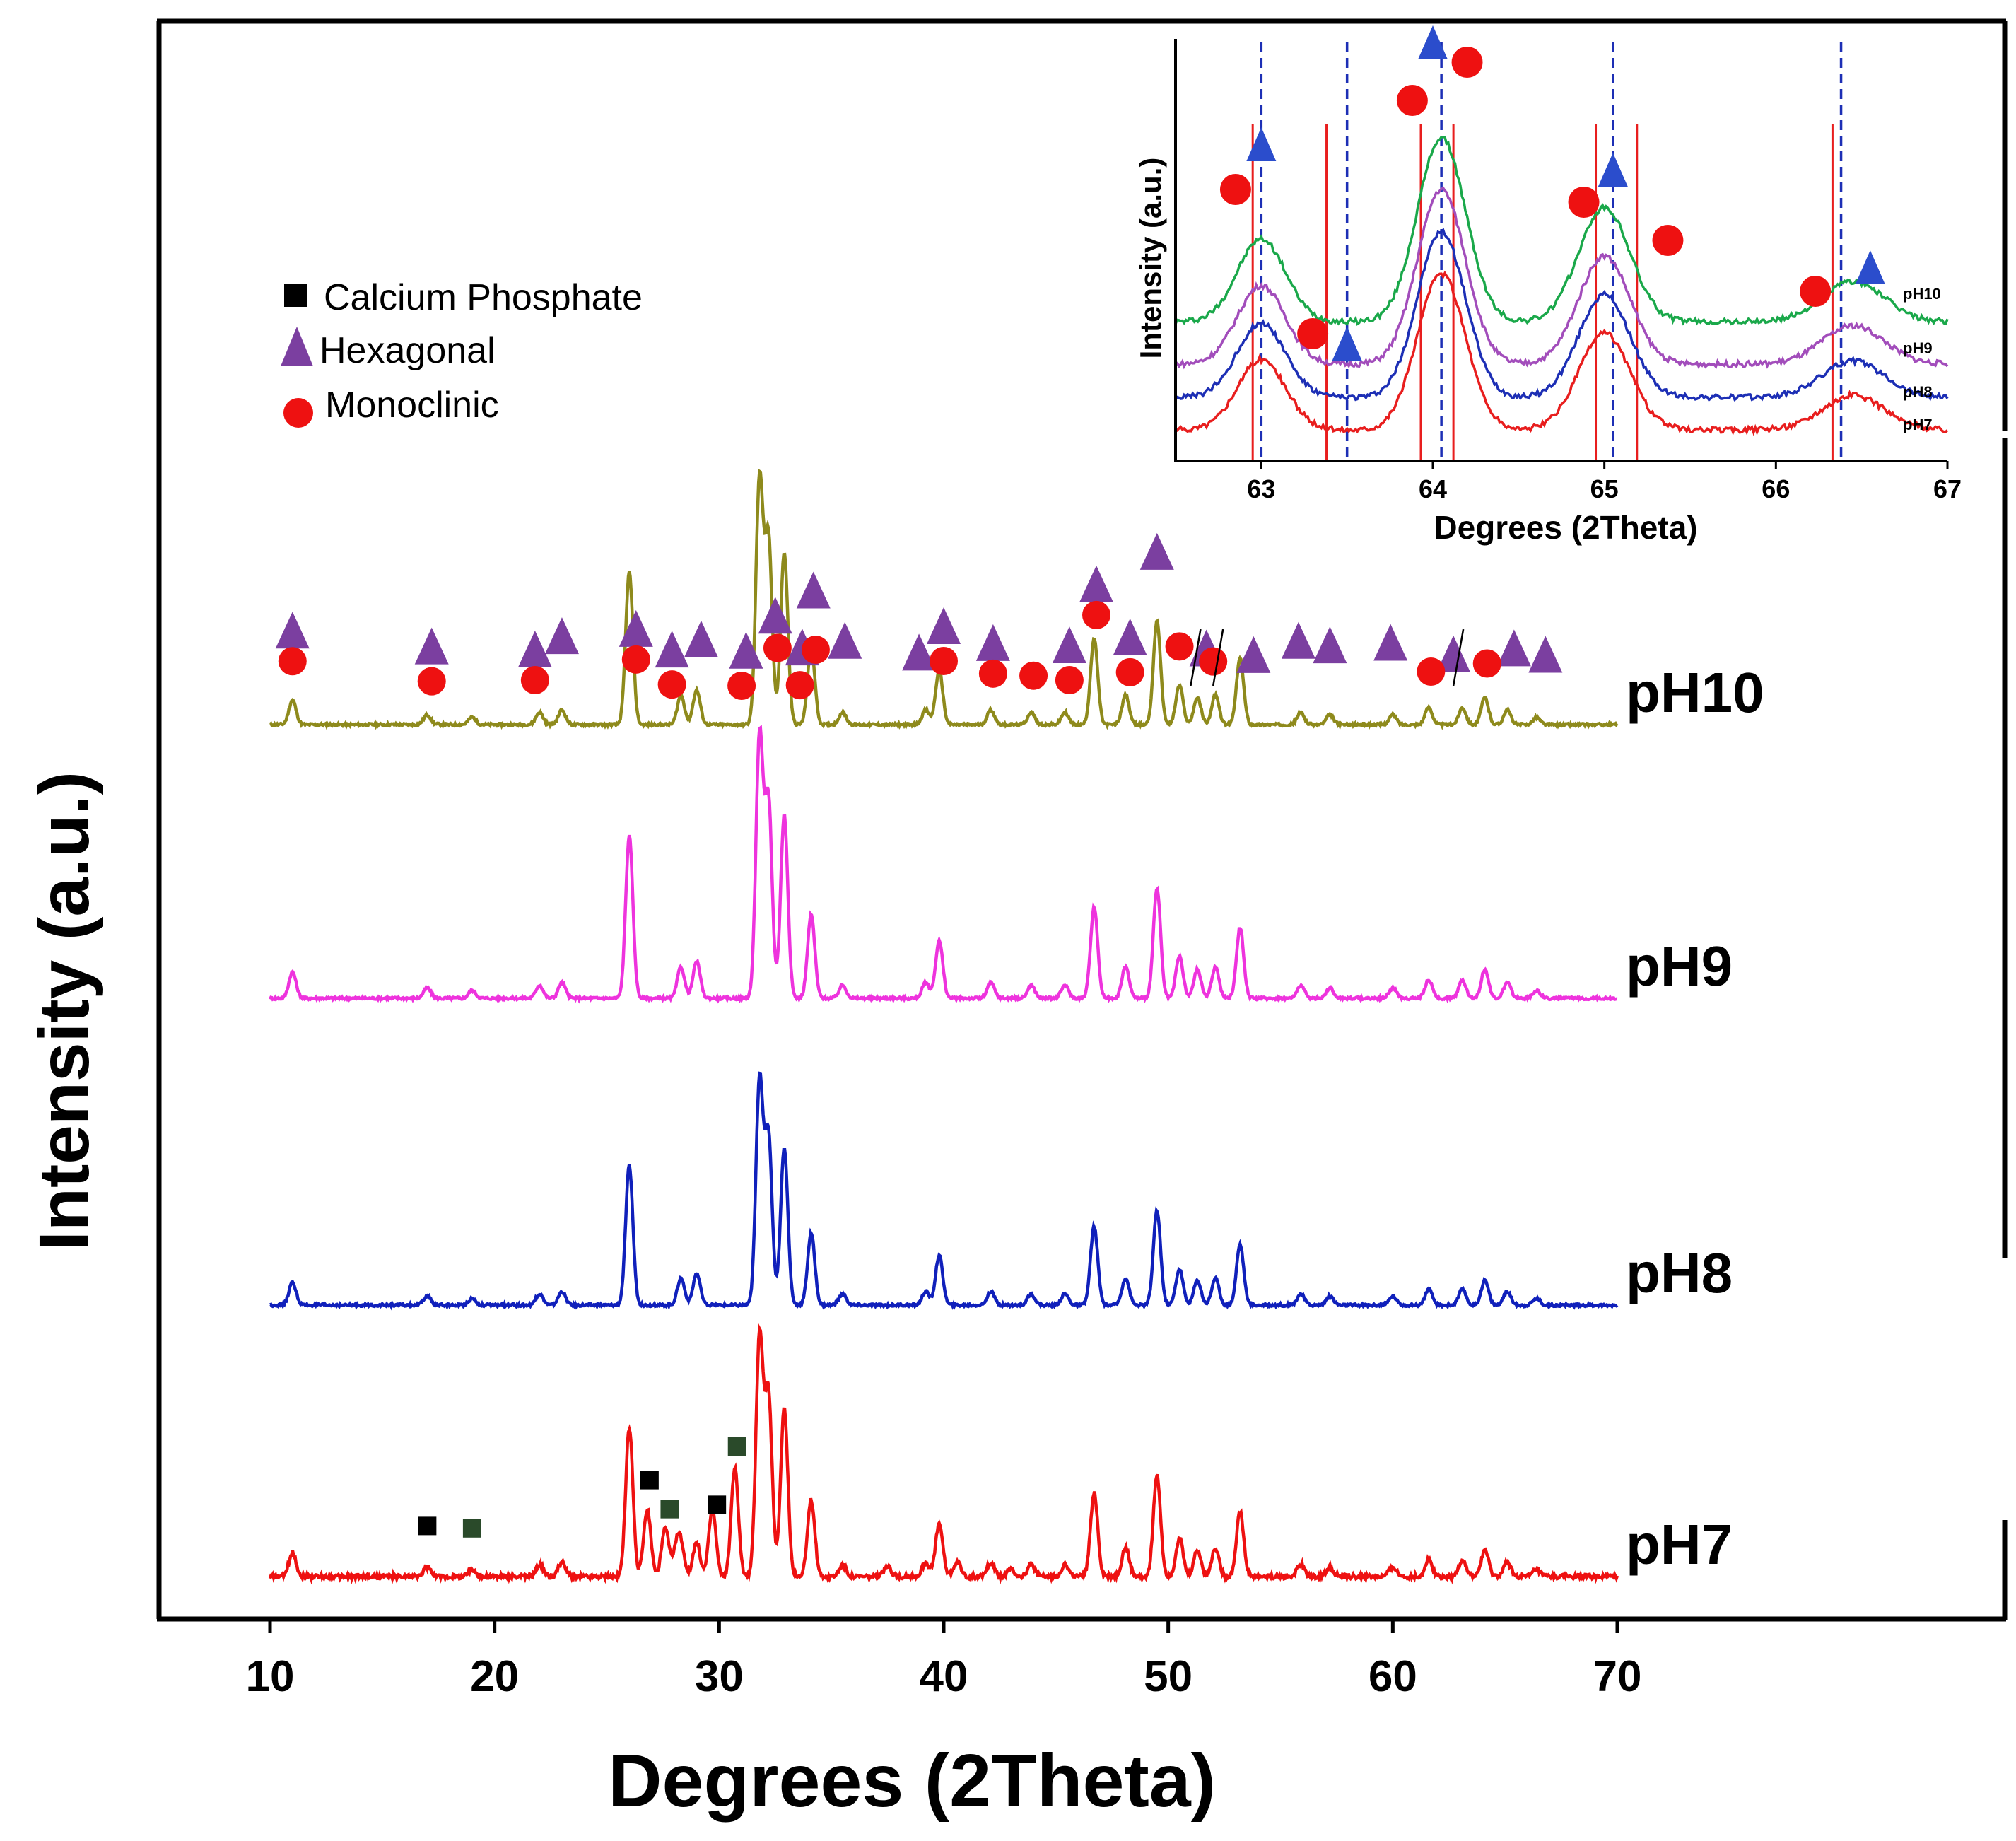 The height and width of the screenshot is (1841, 2016). I want to click on x-tick-label: 70, so click(1617, 1677).